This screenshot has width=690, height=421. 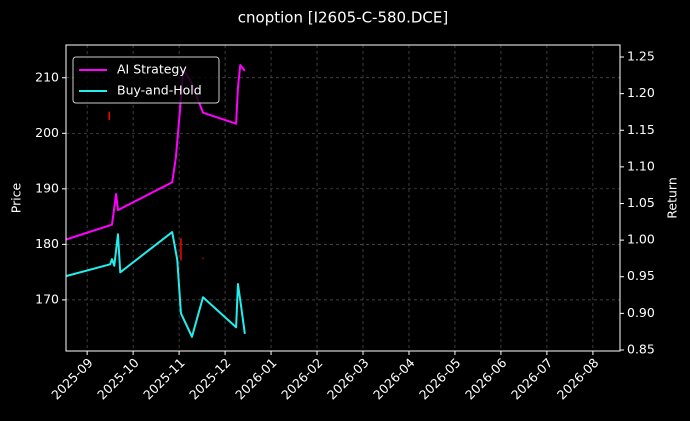 I want to click on legend-label: AI Strategy, so click(x=152, y=69).